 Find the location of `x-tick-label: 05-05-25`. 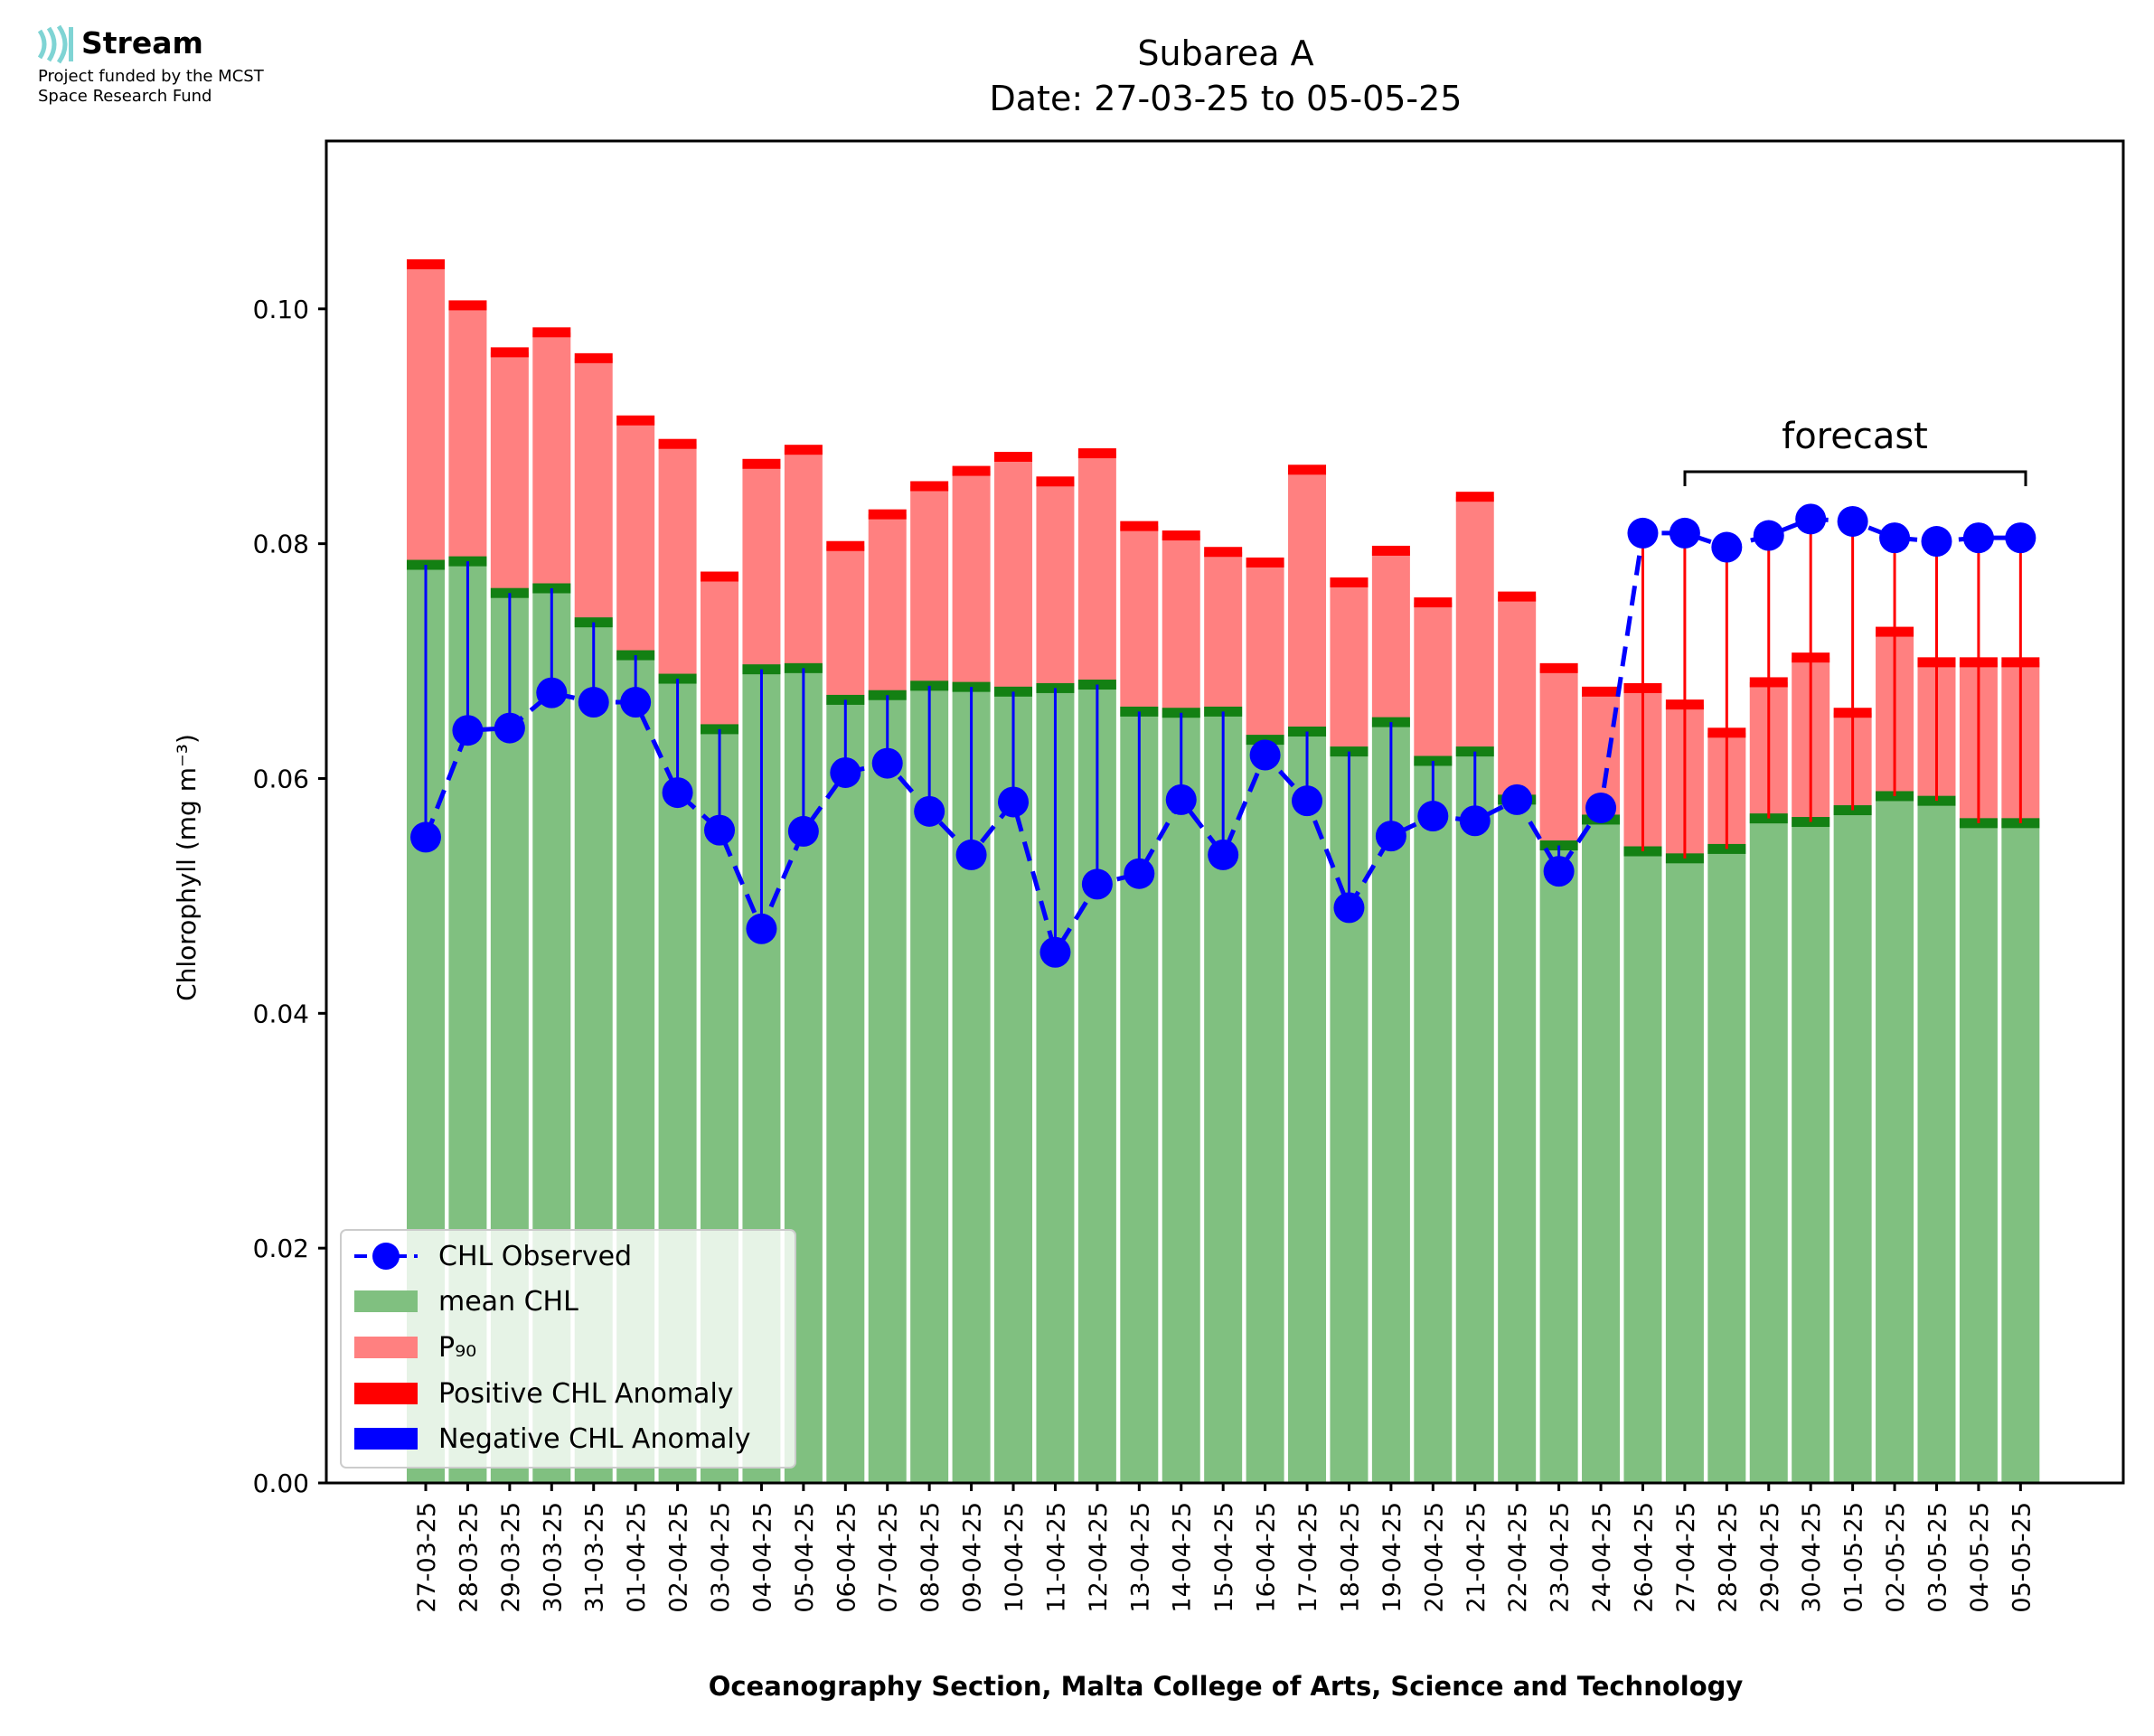

x-tick-label: 05-05-25 is located at coordinates (2022, 1558).